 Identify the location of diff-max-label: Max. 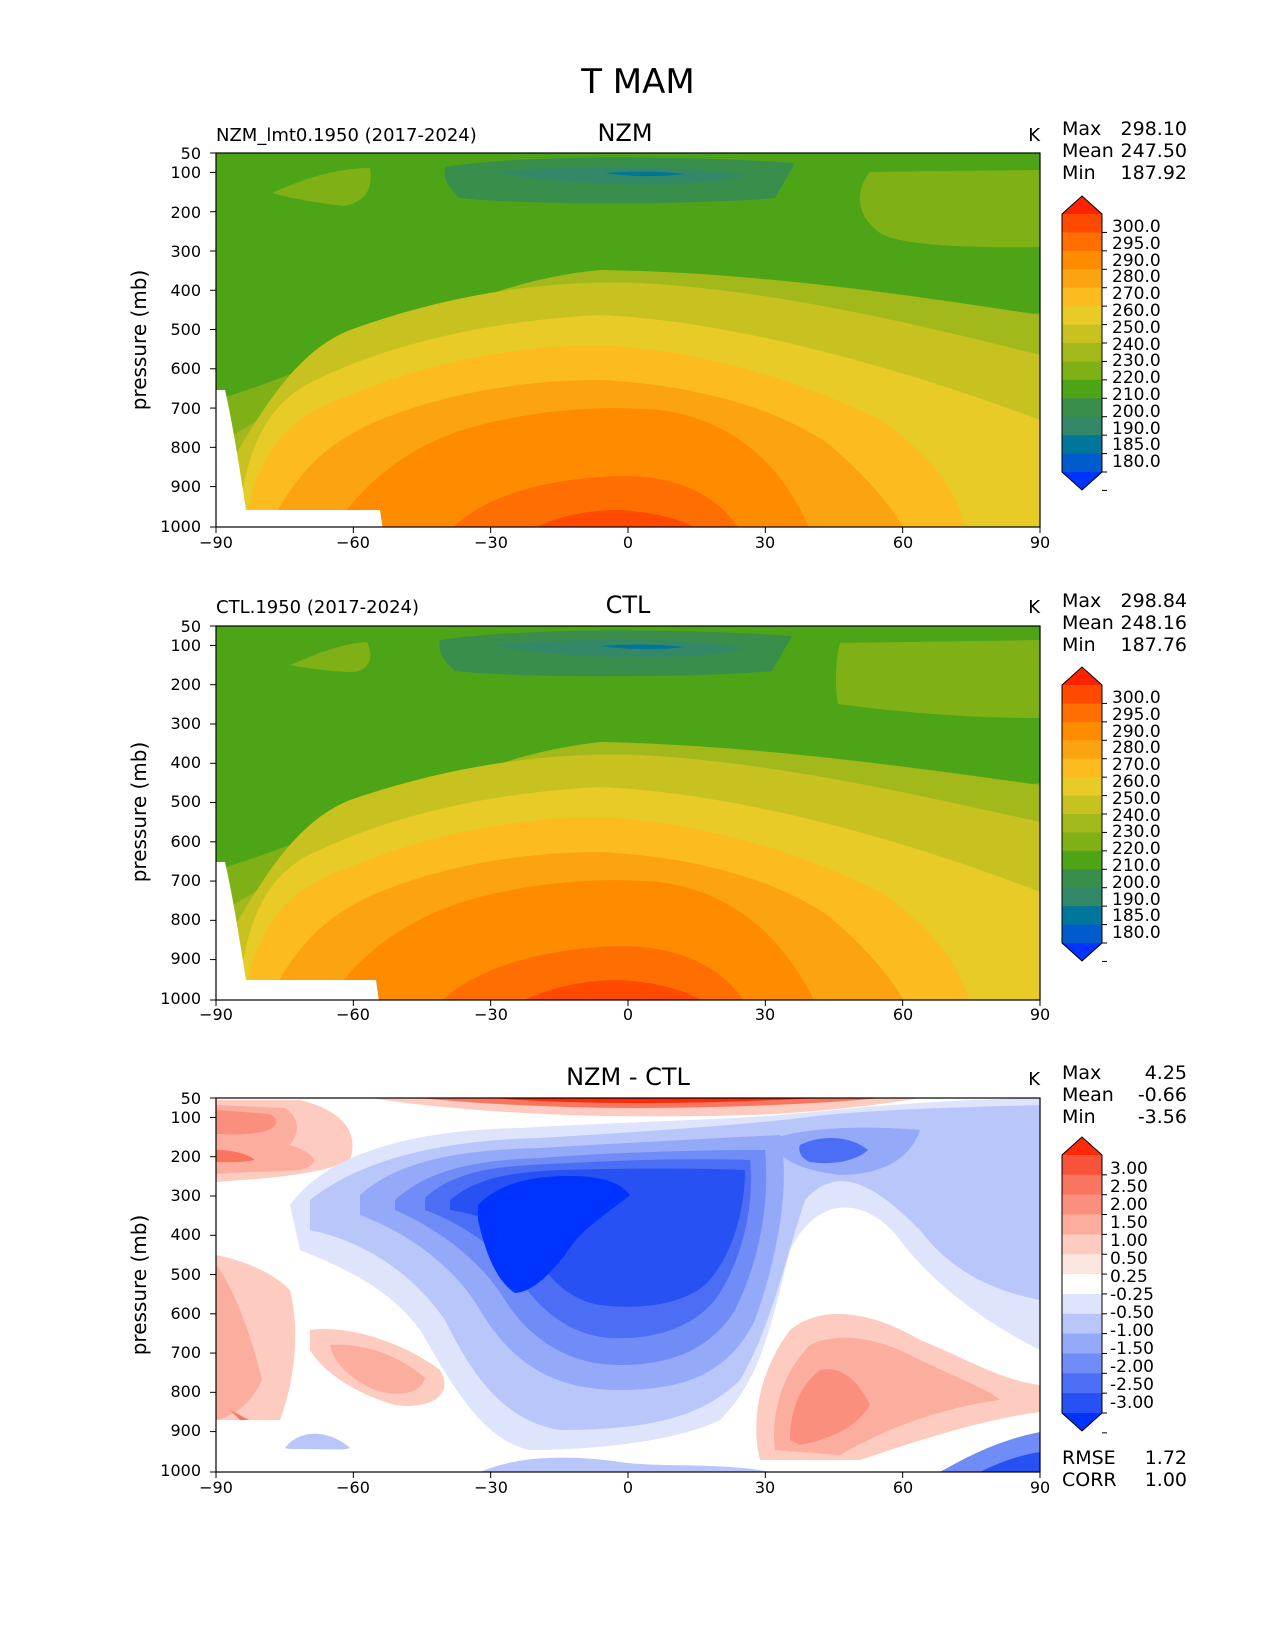
(1081, 1073).